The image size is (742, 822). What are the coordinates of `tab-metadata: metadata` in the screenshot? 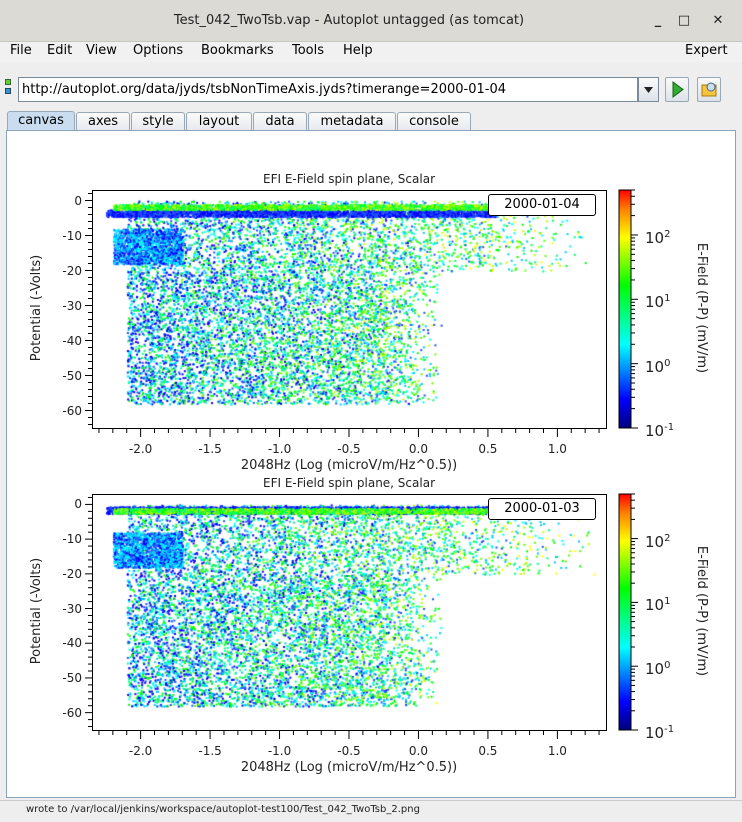 It's located at (352, 121).